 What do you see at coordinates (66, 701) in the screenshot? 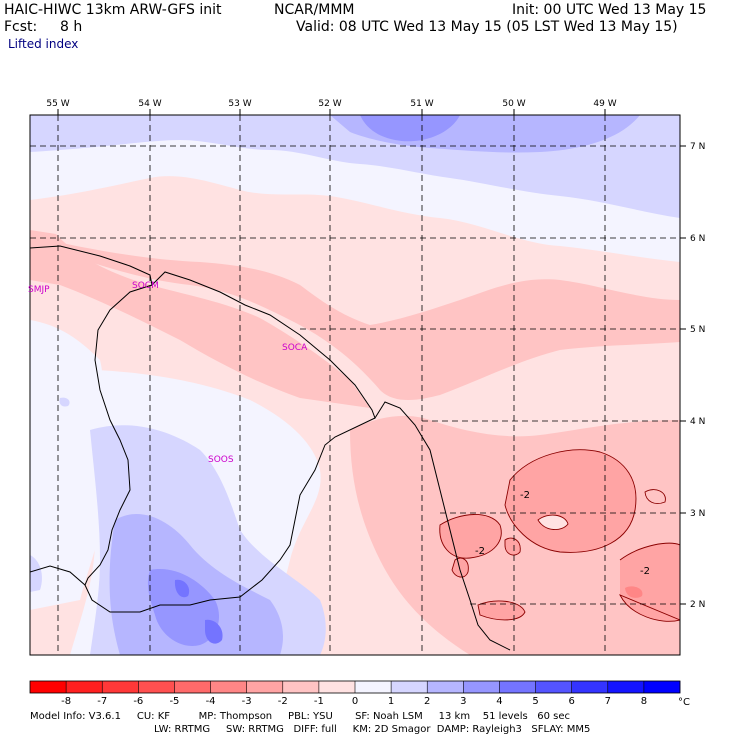
I see `colorbar-tick-label: -8` at bounding box center [66, 701].